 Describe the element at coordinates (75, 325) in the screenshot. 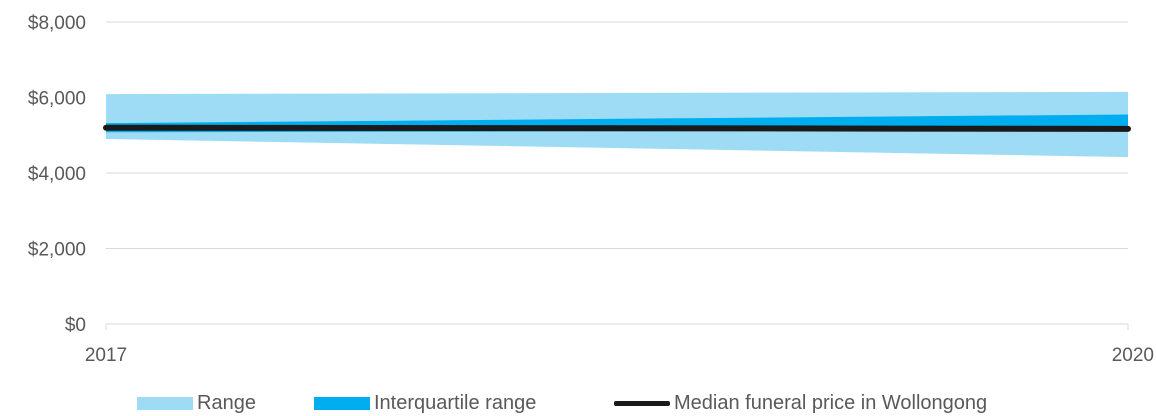

I see `y-tick-label: $0` at that location.